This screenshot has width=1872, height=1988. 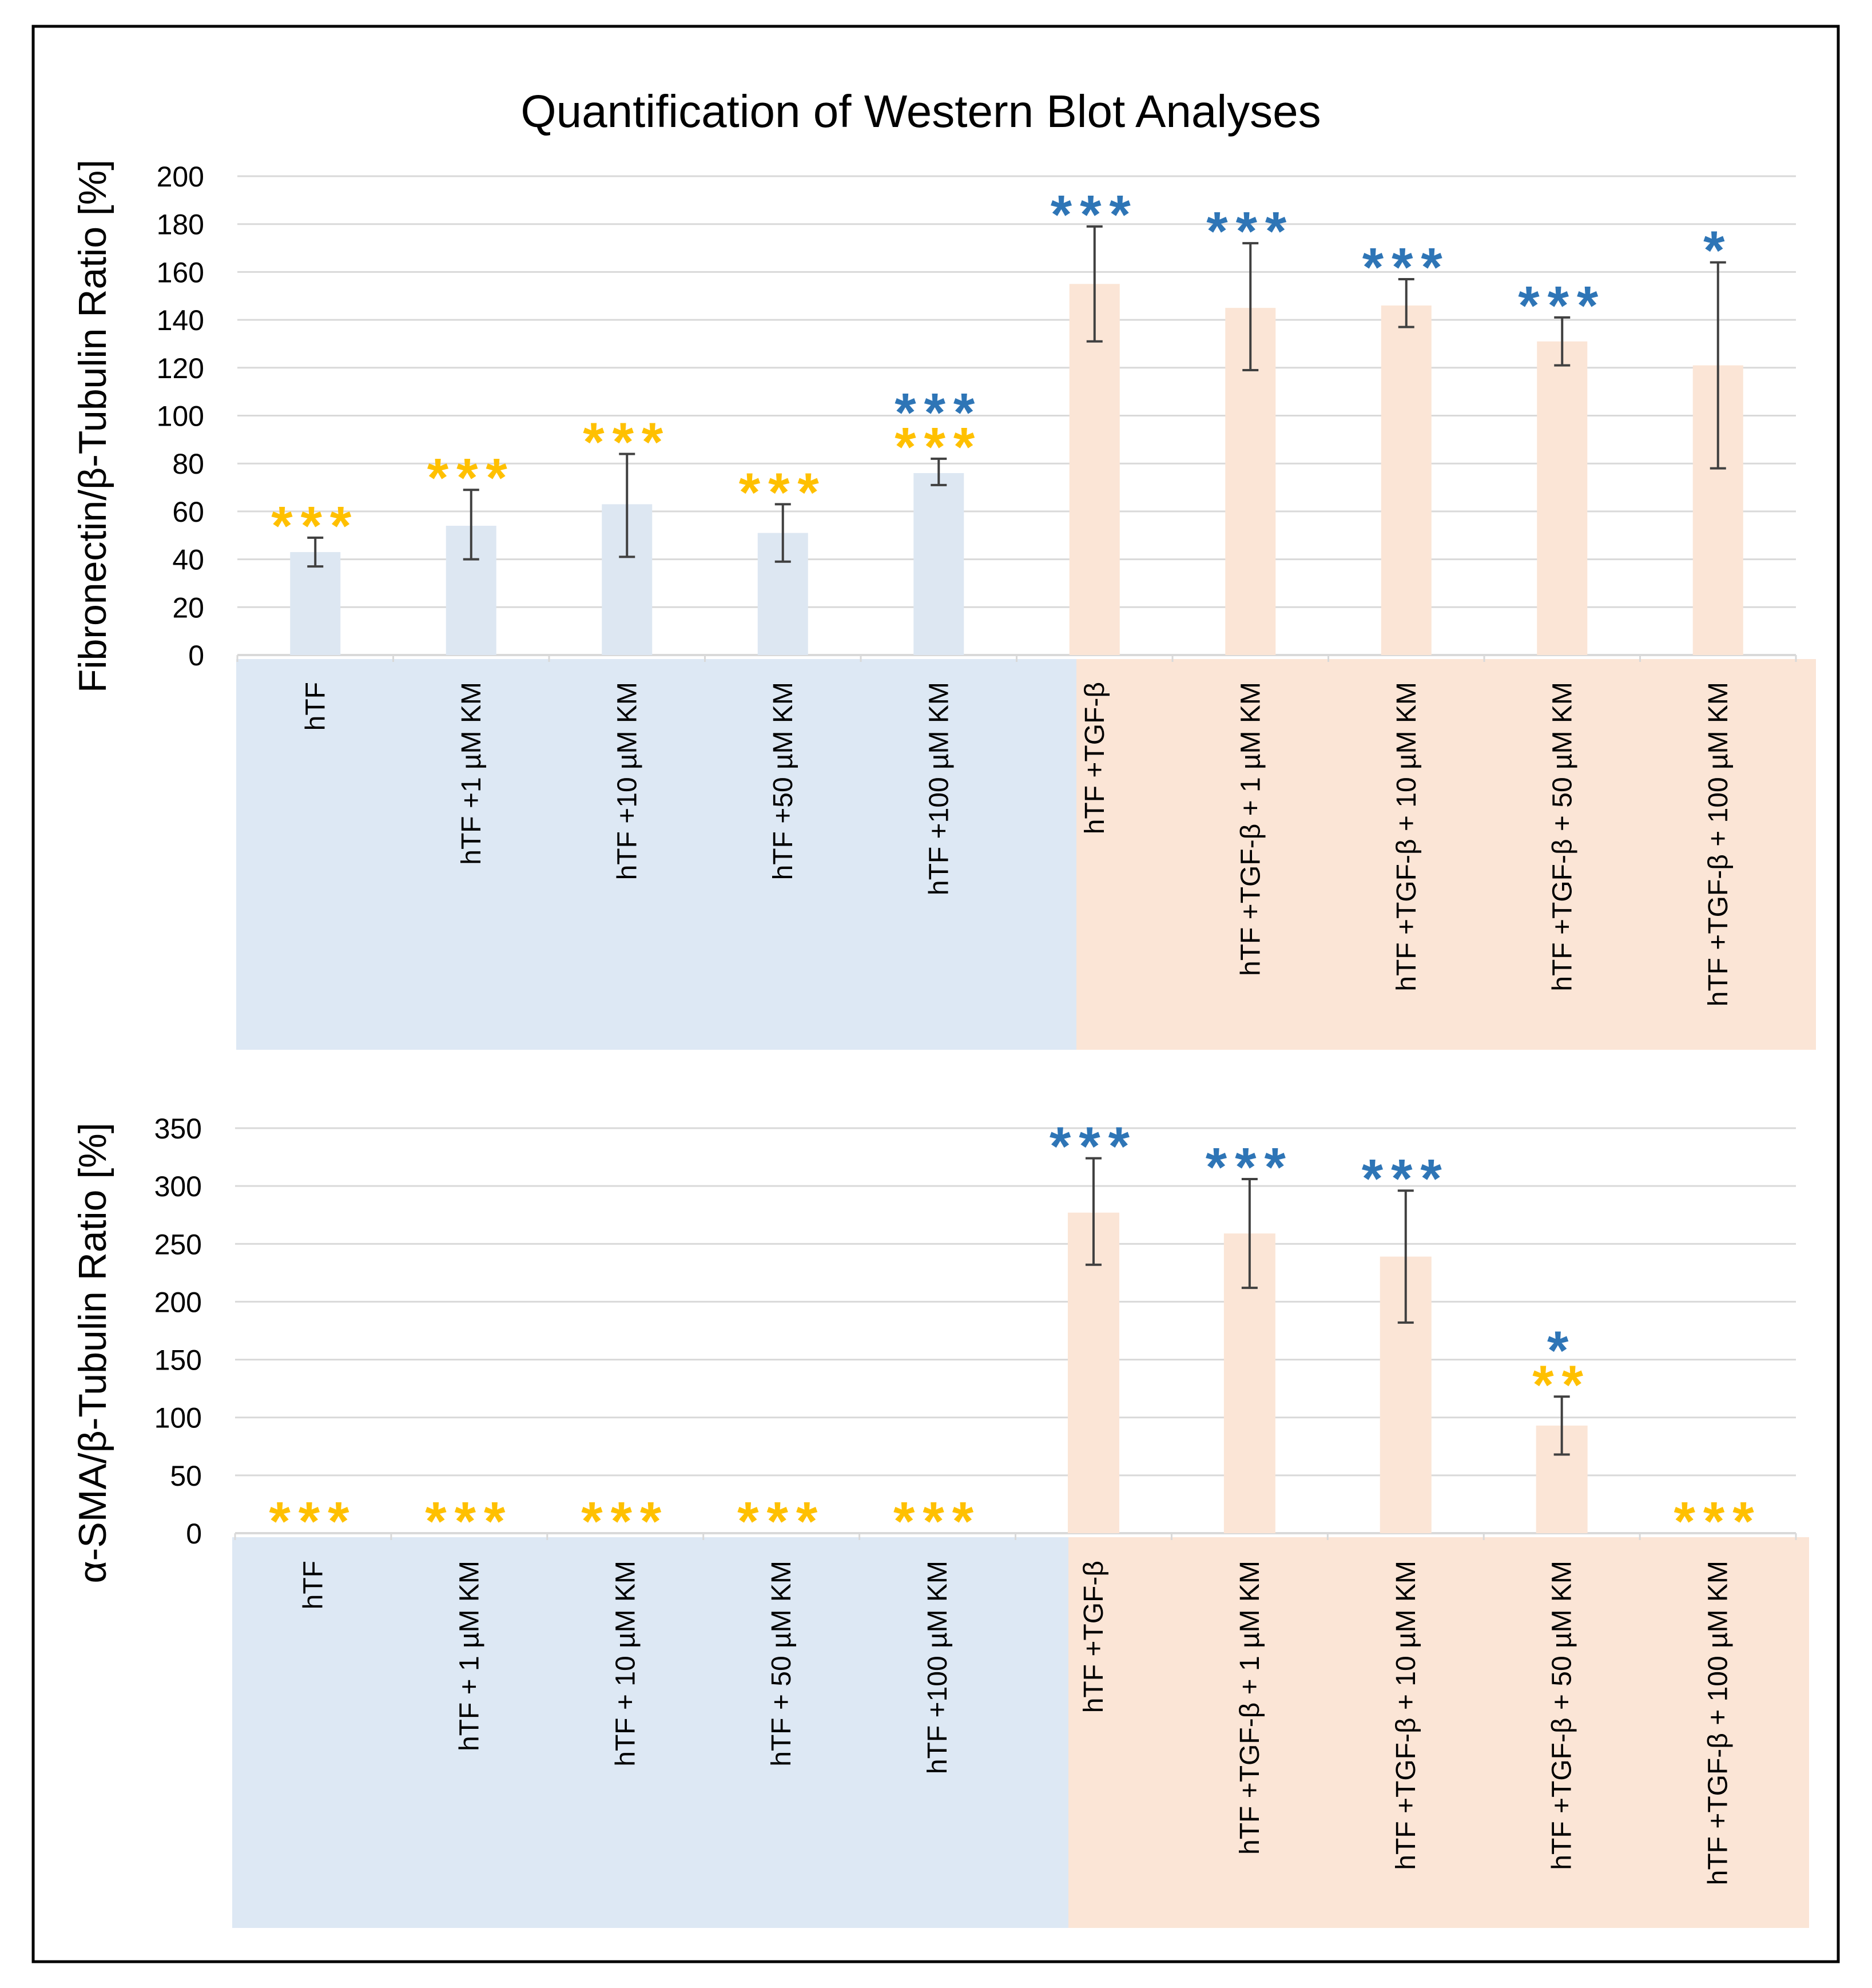 What do you see at coordinates (180, 225) in the screenshot?
I see `y-tick-label: 180` at bounding box center [180, 225].